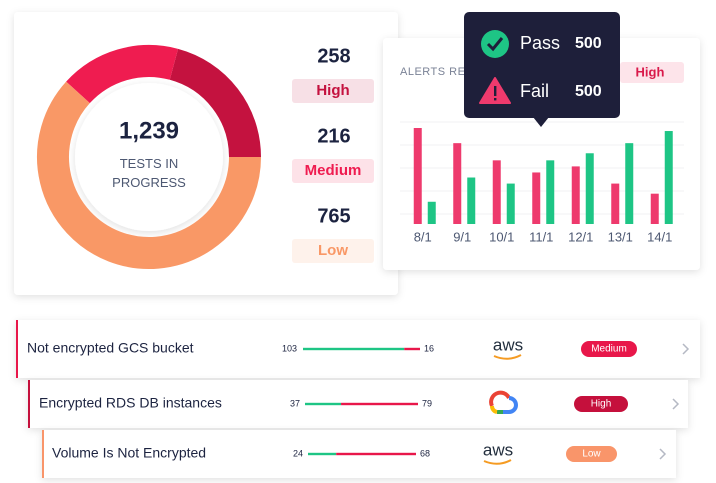 The image size is (716, 483). What do you see at coordinates (495, 91) in the screenshot?
I see `fail-icon-bar` at bounding box center [495, 91].